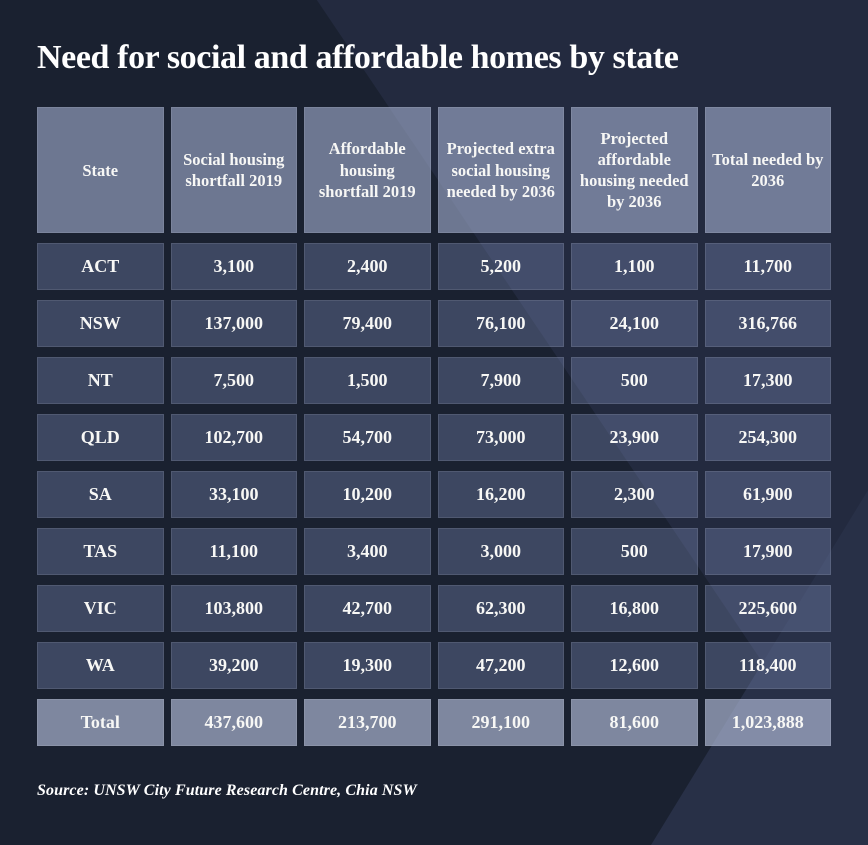  I want to click on state-label-cell: ACT, so click(100, 267).